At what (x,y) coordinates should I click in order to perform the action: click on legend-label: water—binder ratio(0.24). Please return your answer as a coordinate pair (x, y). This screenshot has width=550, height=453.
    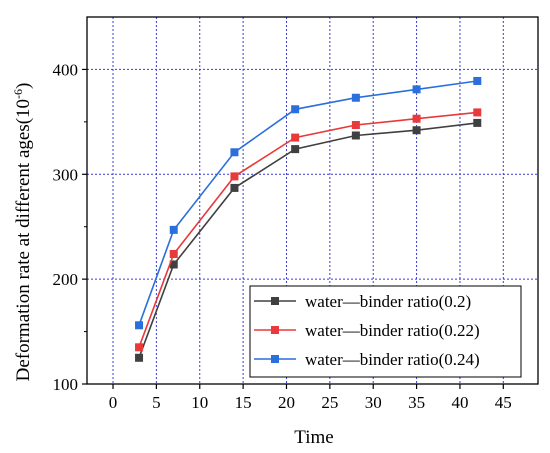
    Looking at the image, I should click on (392, 359).